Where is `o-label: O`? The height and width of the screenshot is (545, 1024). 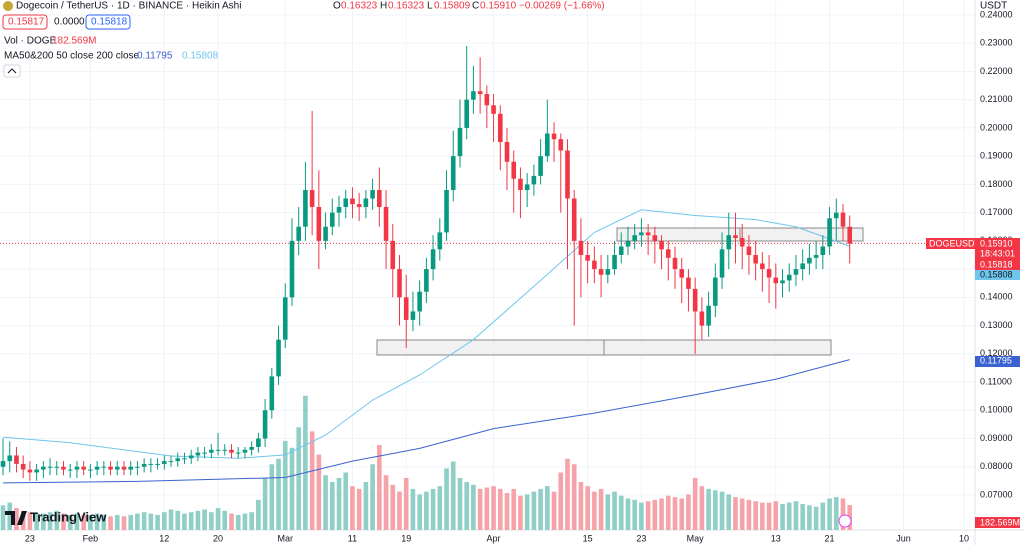
o-label: O is located at coordinates (337, 6).